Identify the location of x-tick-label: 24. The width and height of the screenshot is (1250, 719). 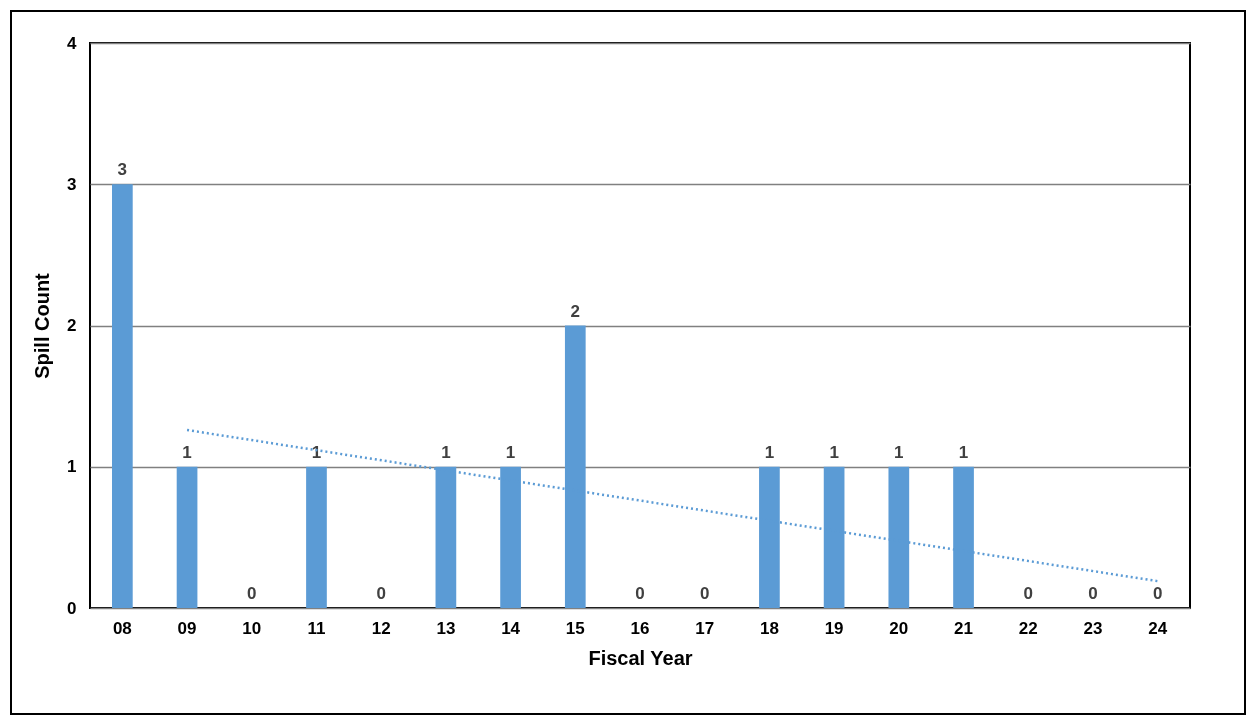
(1158, 628).